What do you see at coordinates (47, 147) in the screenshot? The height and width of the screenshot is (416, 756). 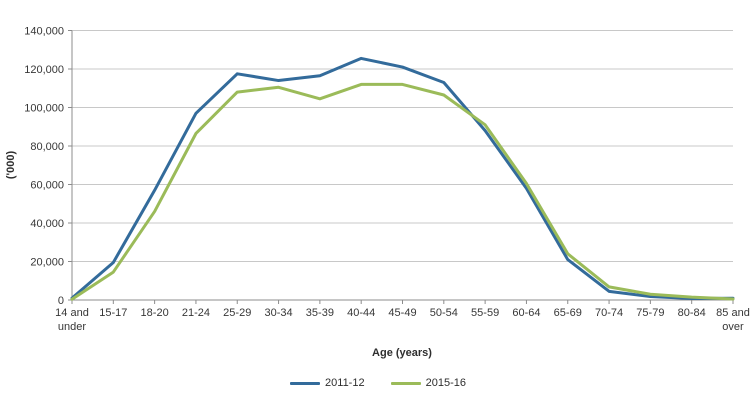 I see `y-tick-label: 80,000` at bounding box center [47, 147].